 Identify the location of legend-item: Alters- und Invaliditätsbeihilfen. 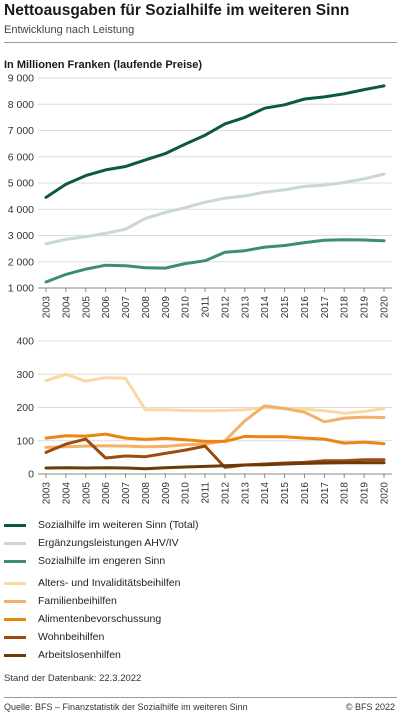
(92, 583).